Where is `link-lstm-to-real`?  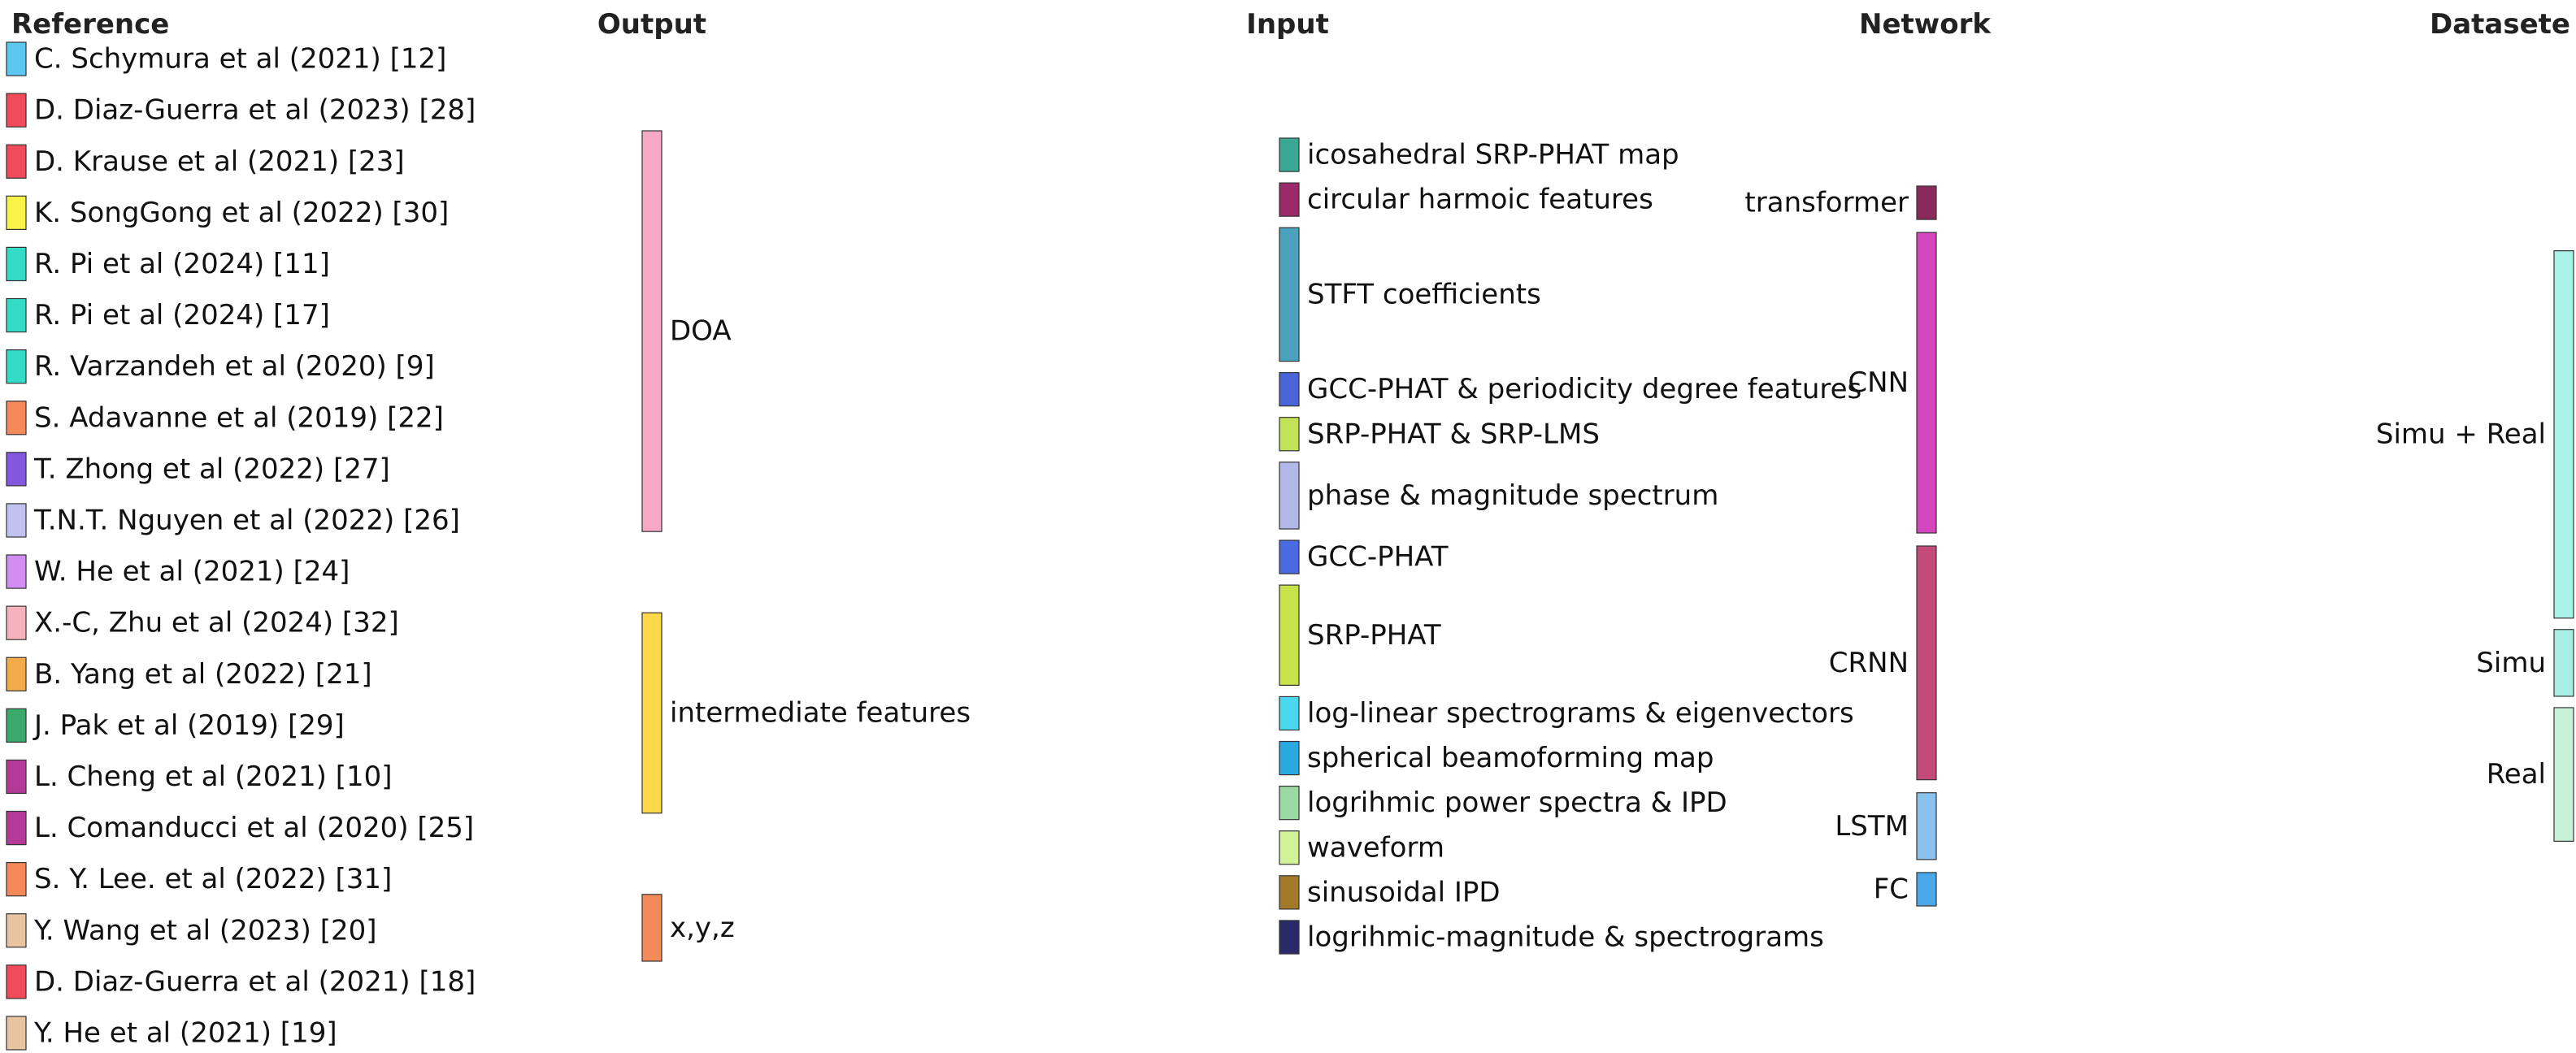 link-lstm-to-real is located at coordinates (2245, 834).